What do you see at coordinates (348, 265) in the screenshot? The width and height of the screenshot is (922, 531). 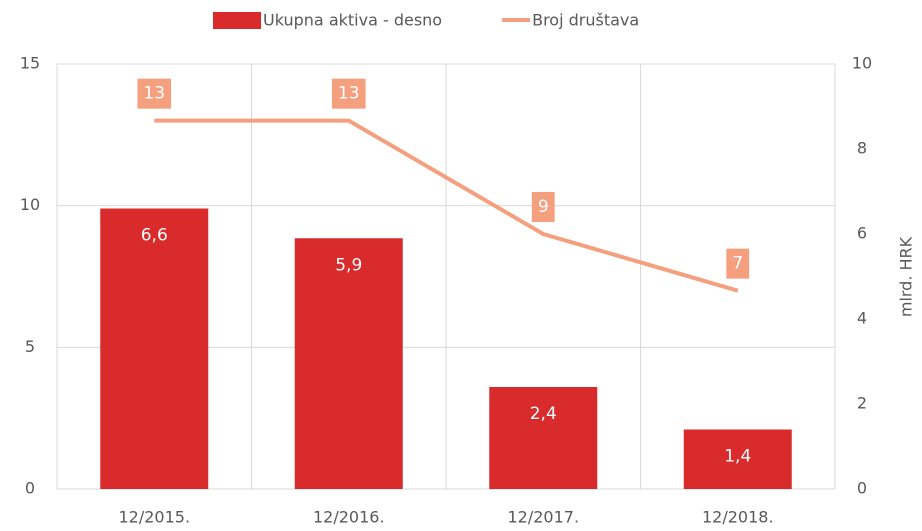 I see `bar-label: 5,9` at bounding box center [348, 265].